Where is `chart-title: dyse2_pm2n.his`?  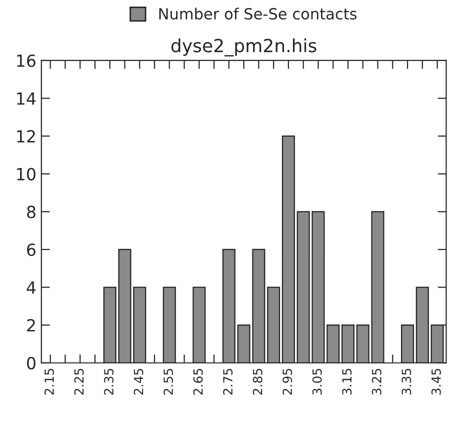
chart-title: dyse2_pm2n.his is located at coordinates (243, 47).